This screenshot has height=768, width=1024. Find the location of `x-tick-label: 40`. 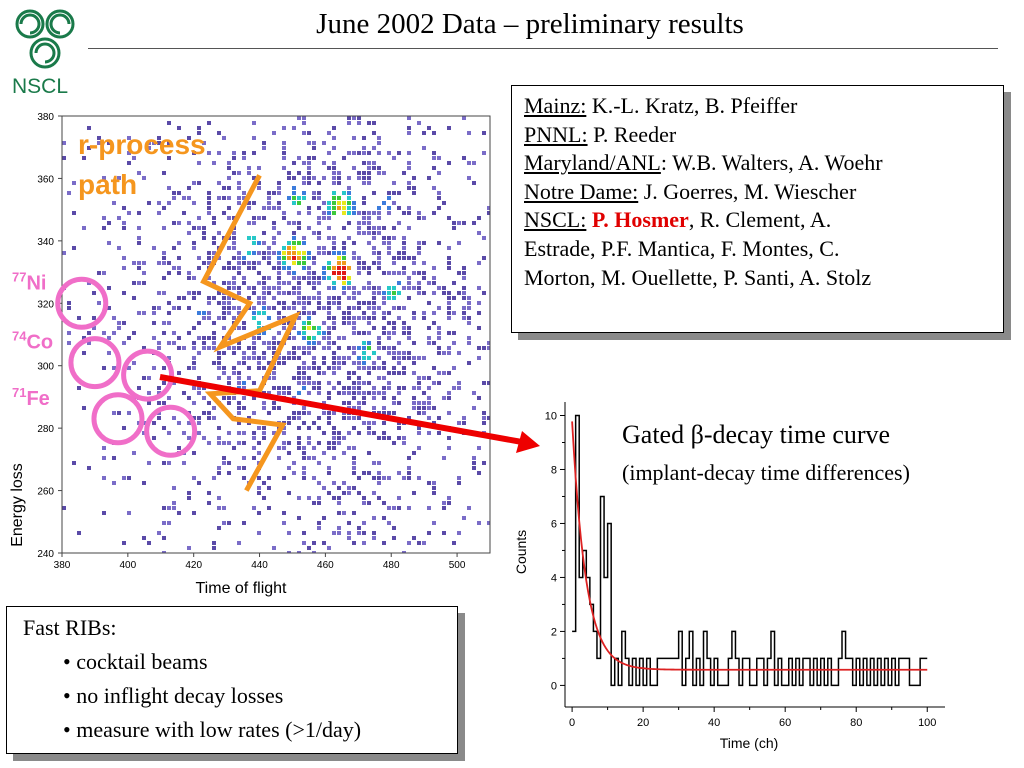

x-tick-label: 40 is located at coordinates (714, 723).